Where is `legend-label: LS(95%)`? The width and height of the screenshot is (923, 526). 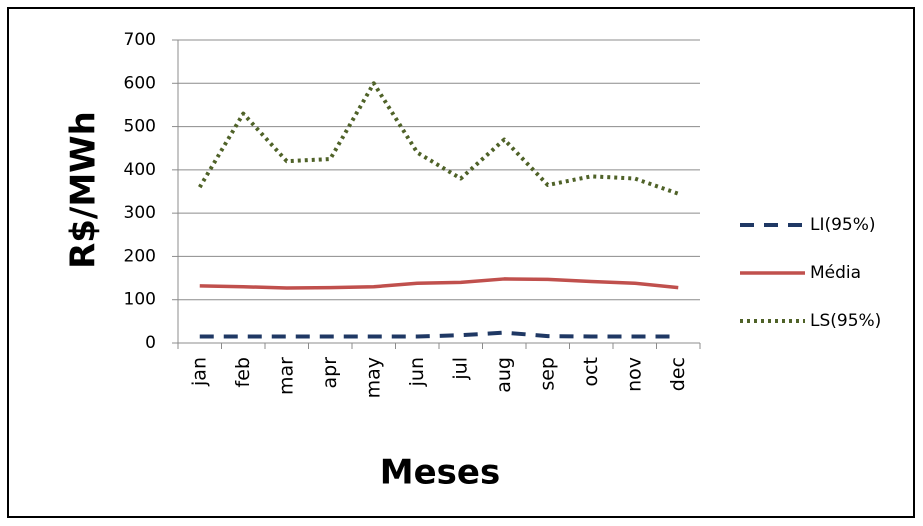
legend-label: LS(95%) is located at coordinates (845, 321).